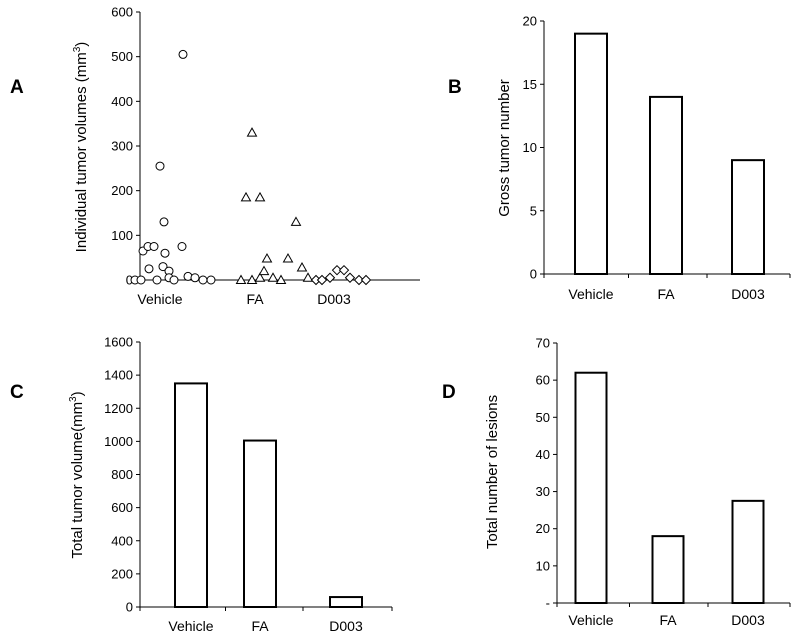  Describe the element at coordinates (118, 441) in the screenshot. I see `panel-c-y-tick-label: 1000` at that location.